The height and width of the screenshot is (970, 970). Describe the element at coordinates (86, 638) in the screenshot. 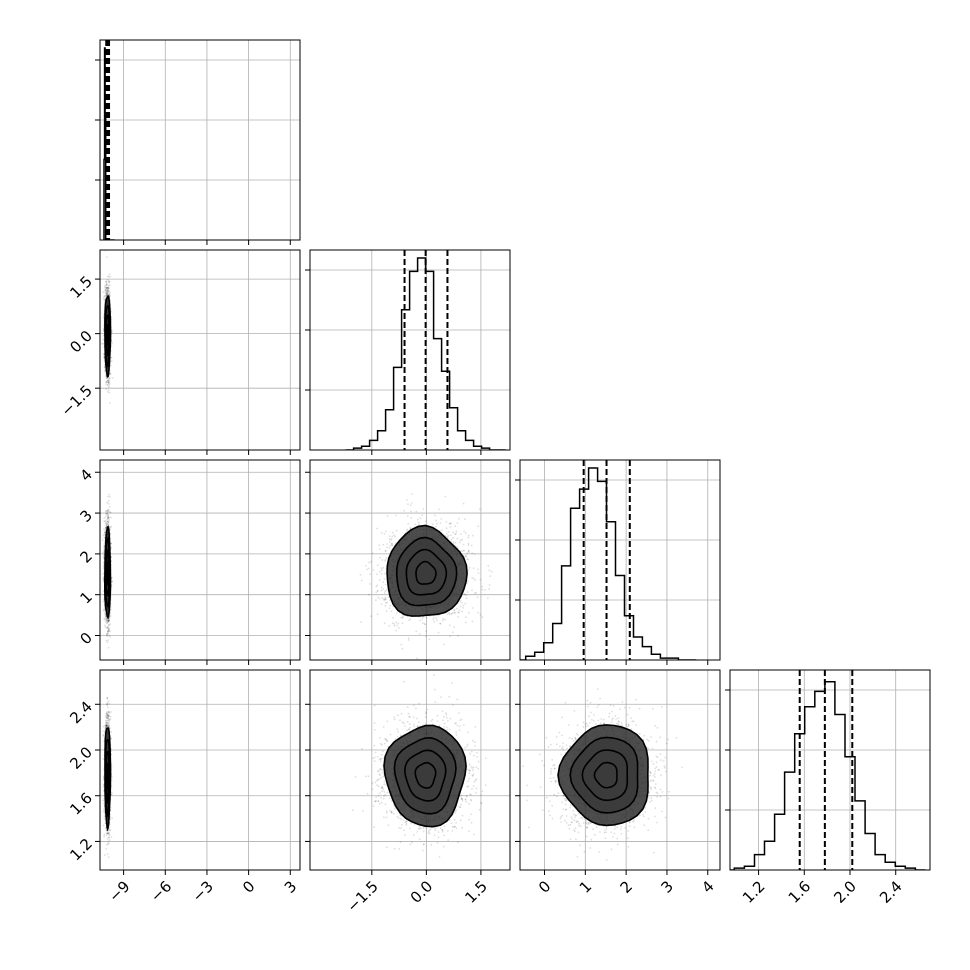

I see `y-tick-label: 0` at that location.